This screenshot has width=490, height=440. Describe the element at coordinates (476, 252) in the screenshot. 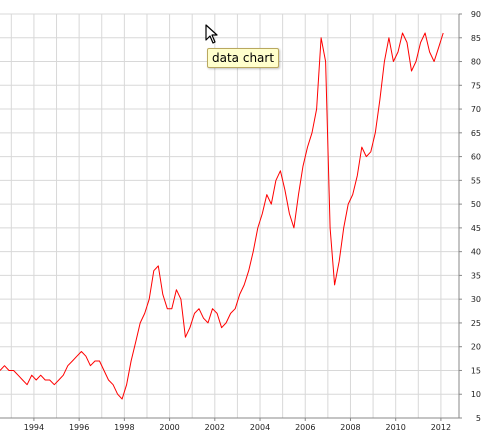

I see `y-tick-label: 40` at that location.